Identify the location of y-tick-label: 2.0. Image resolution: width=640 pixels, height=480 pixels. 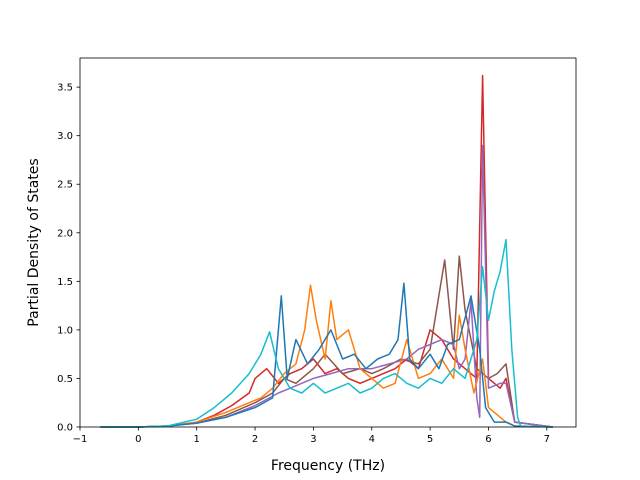
(65, 233).